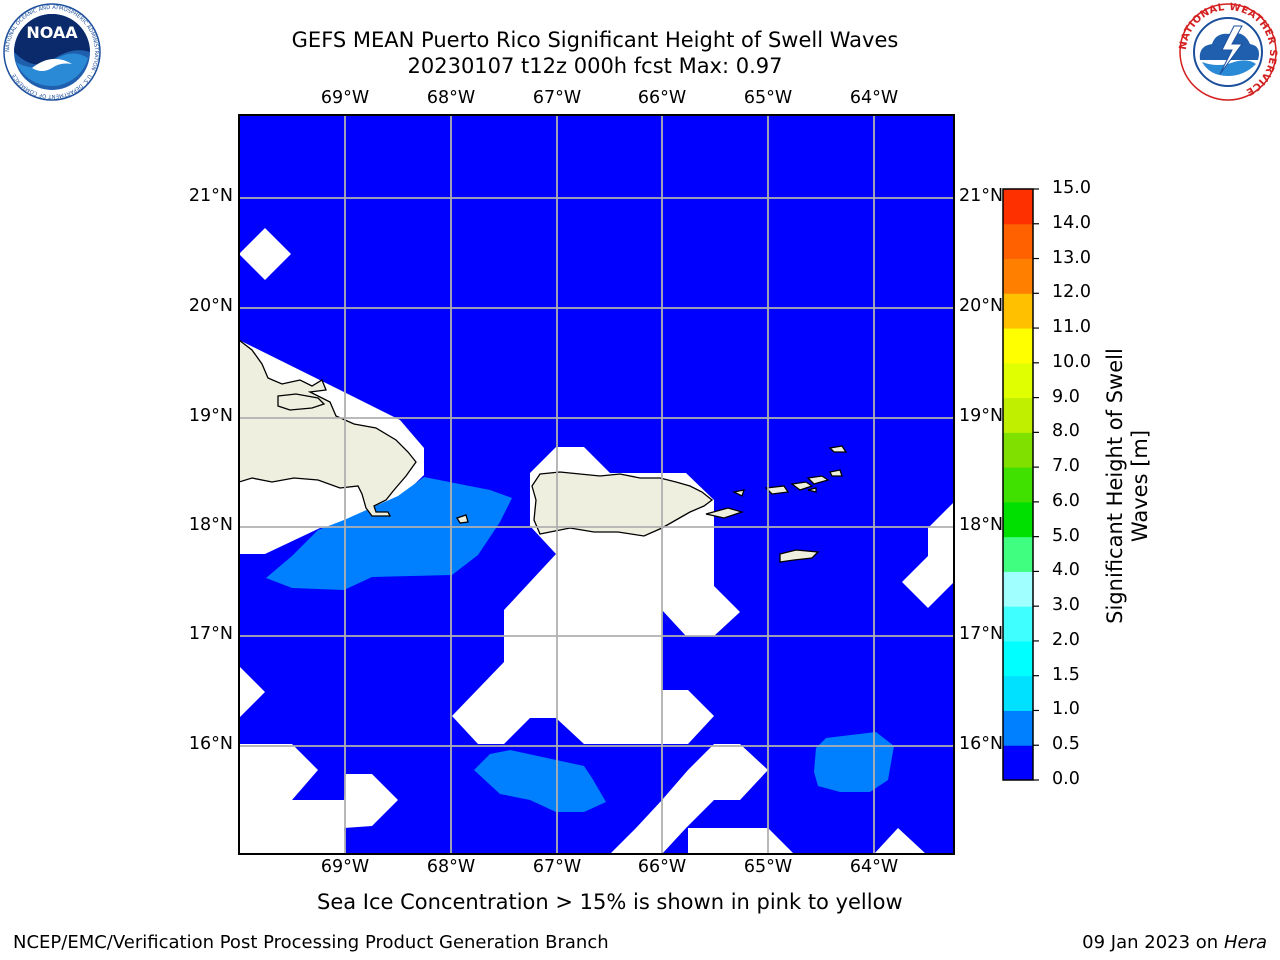 Image resolution: width=1280 pixels, height=960 pixels. Describe the element at coordinates (812, 490) in the screenshot. I see `small-island` at that location.